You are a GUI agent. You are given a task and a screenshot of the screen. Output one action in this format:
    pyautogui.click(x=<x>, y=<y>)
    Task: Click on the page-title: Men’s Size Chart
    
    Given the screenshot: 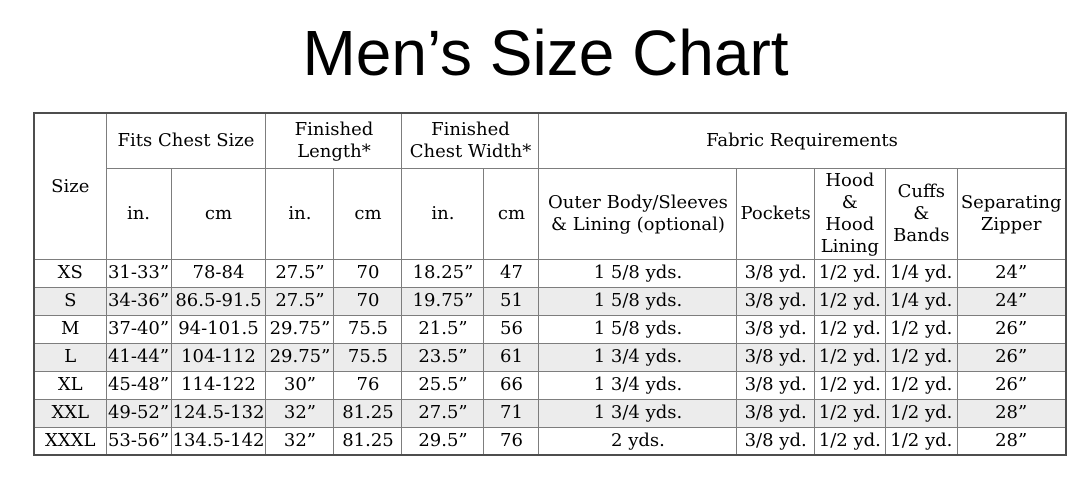 What is the action you would take?
    pyautogui.click(x=545, y=53)
    